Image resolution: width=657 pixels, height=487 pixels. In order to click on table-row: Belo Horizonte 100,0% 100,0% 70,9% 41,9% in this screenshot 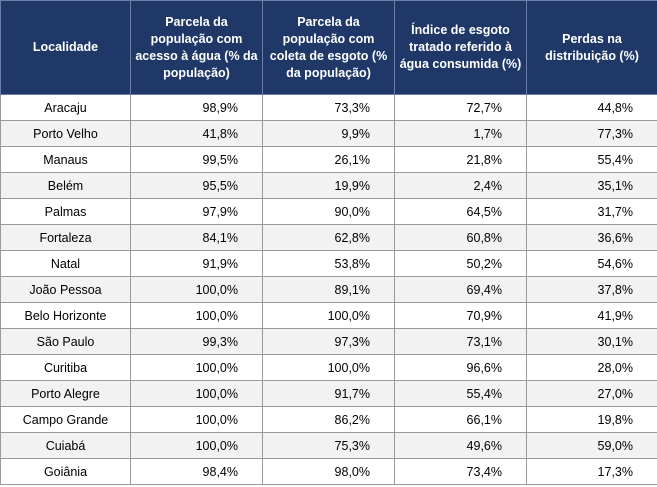, I will do `click(328, 315)`.